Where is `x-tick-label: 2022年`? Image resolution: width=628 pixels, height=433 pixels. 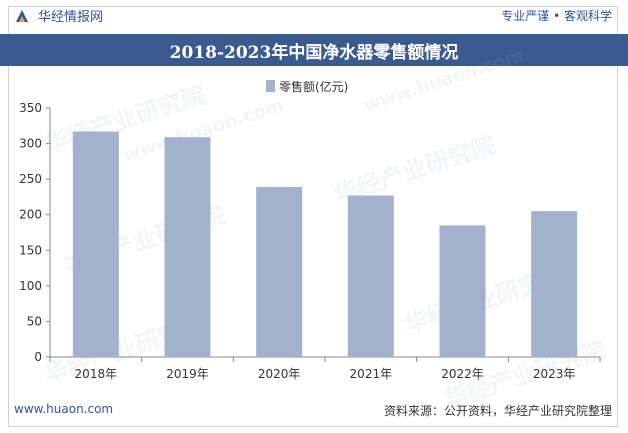
x-tick-label: 2022年 is located at coordinates (462, 374).